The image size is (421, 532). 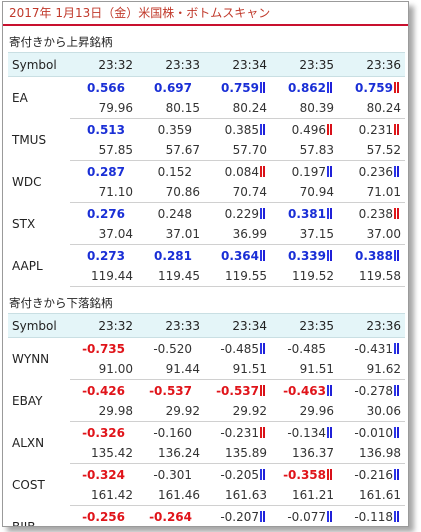 What do you see at coordinates (27, 401) in the screenshot?
I see `symbol-cell: EBAY` at bounding box center [27, 401].